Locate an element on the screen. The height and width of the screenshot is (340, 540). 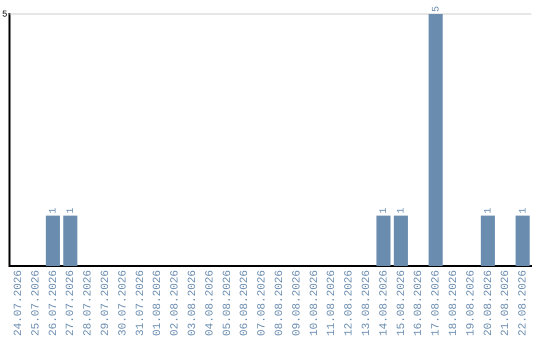
data-label: 5 is located at coordinates (436, 9).